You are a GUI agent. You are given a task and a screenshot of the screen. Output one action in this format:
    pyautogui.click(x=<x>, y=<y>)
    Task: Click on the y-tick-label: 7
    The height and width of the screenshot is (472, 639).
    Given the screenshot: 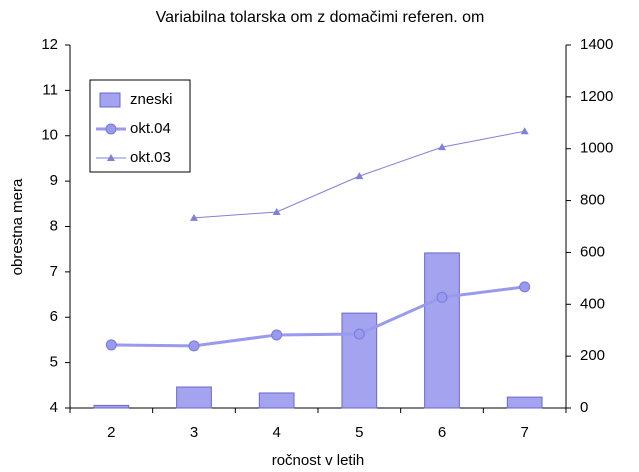 What is the action you would take?
    pyautogui.click(x=54, y=271)
    